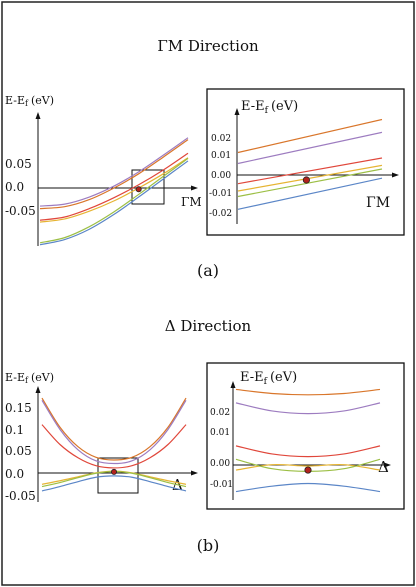  Describe the element at coordinates (308, 408) in the screenshot. I see `panel-b-inset-band-line-purple` at that location.